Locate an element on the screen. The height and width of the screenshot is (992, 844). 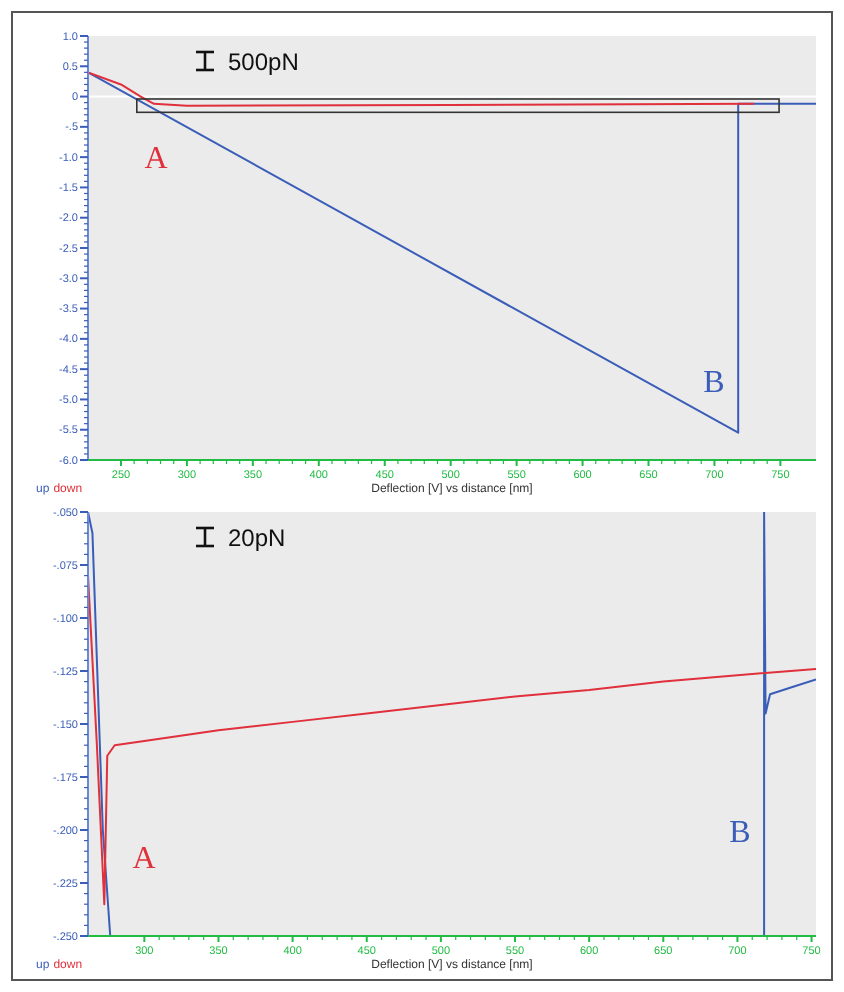
annotation: 500pN is located at coordinates (263, 62).